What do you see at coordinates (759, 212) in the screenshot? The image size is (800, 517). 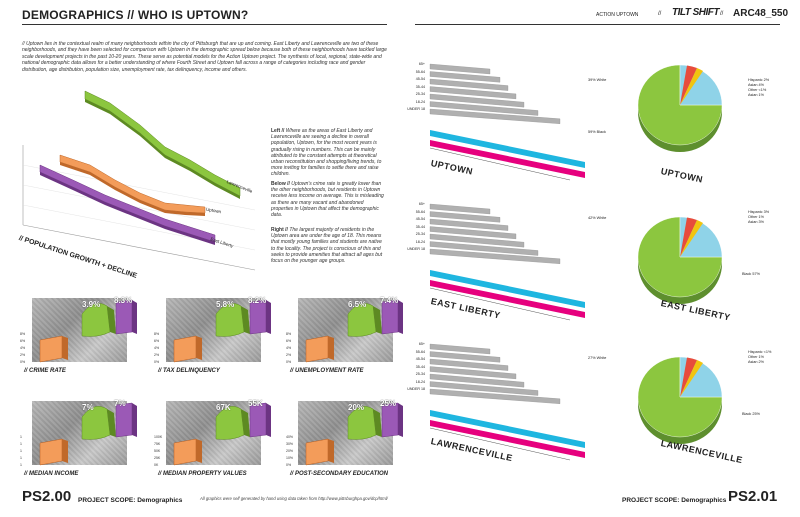 I see `pie-label-minor: Hispanic 3%` at bounding box center [759, 212].